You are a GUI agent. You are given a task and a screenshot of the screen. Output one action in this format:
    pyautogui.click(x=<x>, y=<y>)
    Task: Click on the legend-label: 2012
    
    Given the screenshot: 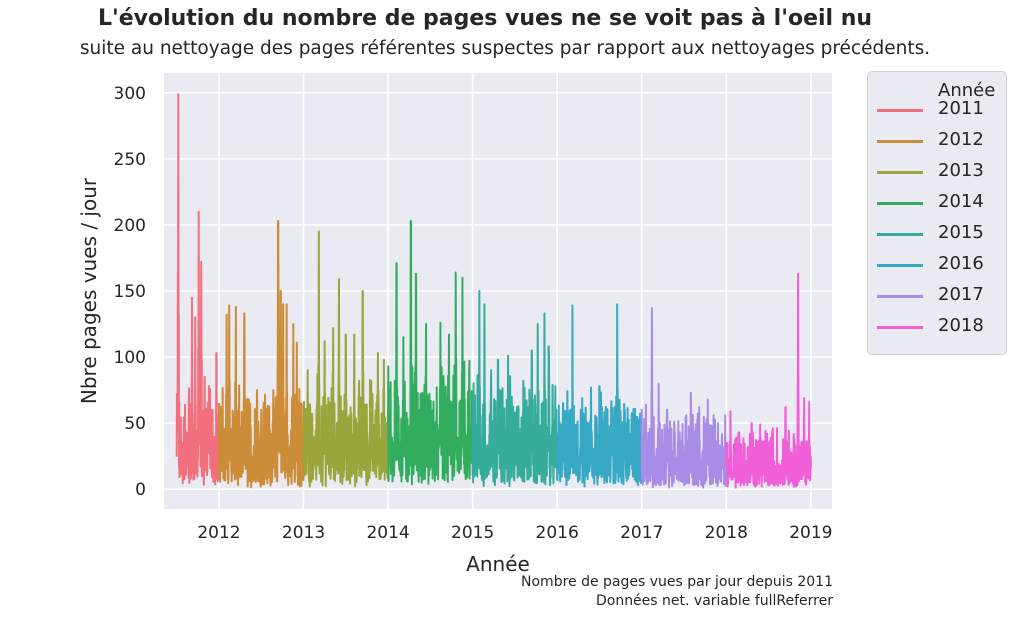 What is the action you would take?
    pyautogui.click(x=961, y=139)
    